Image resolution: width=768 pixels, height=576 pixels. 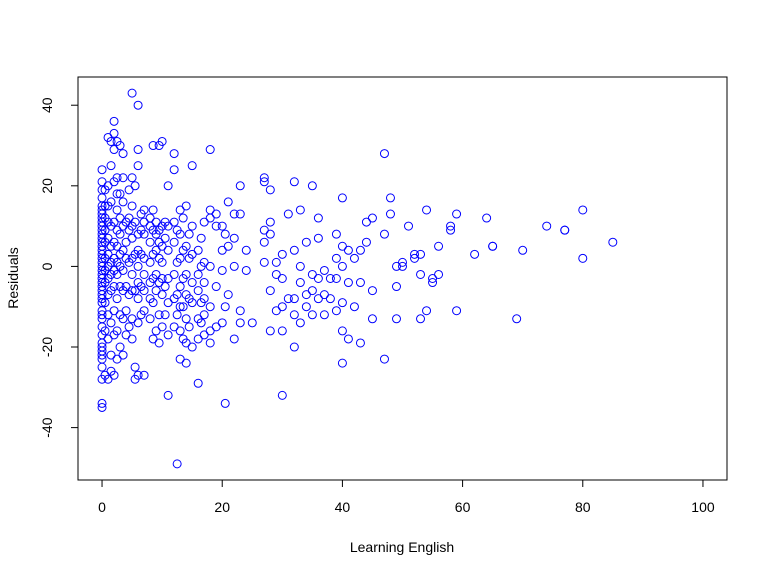 What do you see at coordinates (13, 277) in the screenshot?
I see `y-axis-label: Residuals` at bounding box center [13, 277].